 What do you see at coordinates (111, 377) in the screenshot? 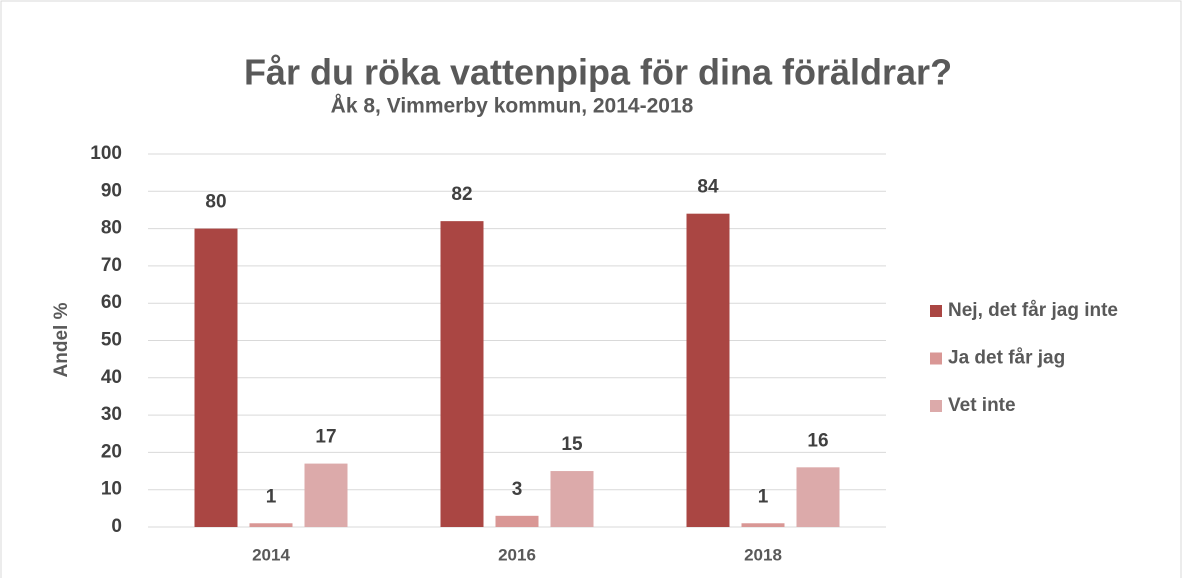
I see `y-tick-label: 40` at bounding box center [111, 377].